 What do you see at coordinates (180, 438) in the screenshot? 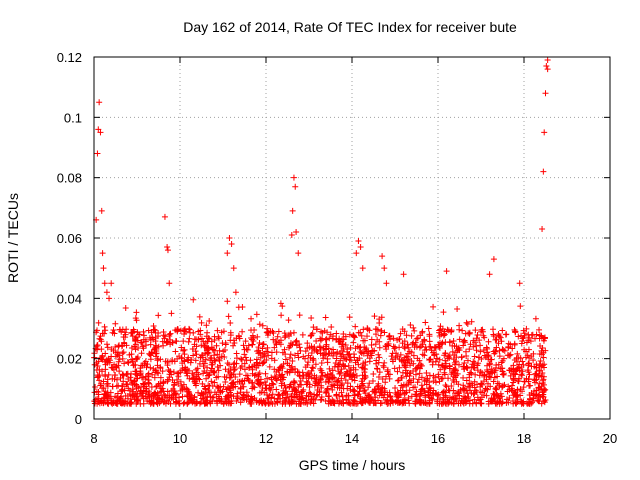
I see `x-tick-label: 10` at bounding box center [180, 438].